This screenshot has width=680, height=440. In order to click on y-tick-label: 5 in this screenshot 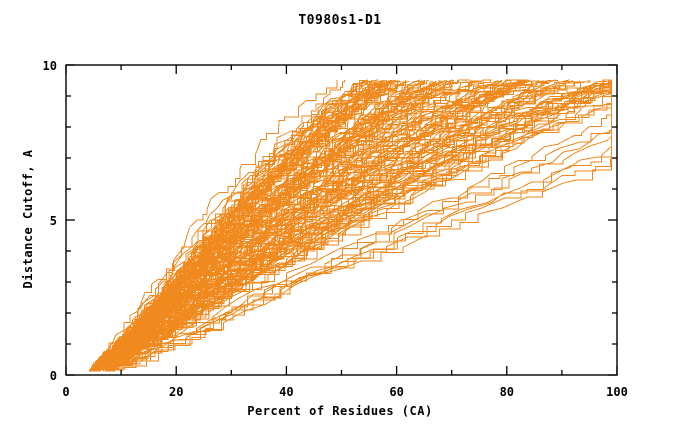, I will do `click(53, 221)`.